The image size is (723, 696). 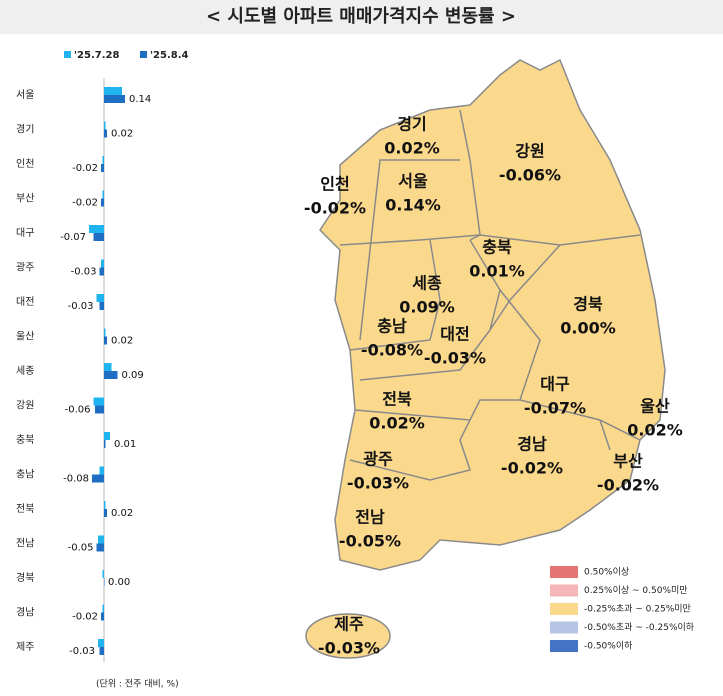 I want to click on region-value: -0.08%, so click(x=392, y=350).